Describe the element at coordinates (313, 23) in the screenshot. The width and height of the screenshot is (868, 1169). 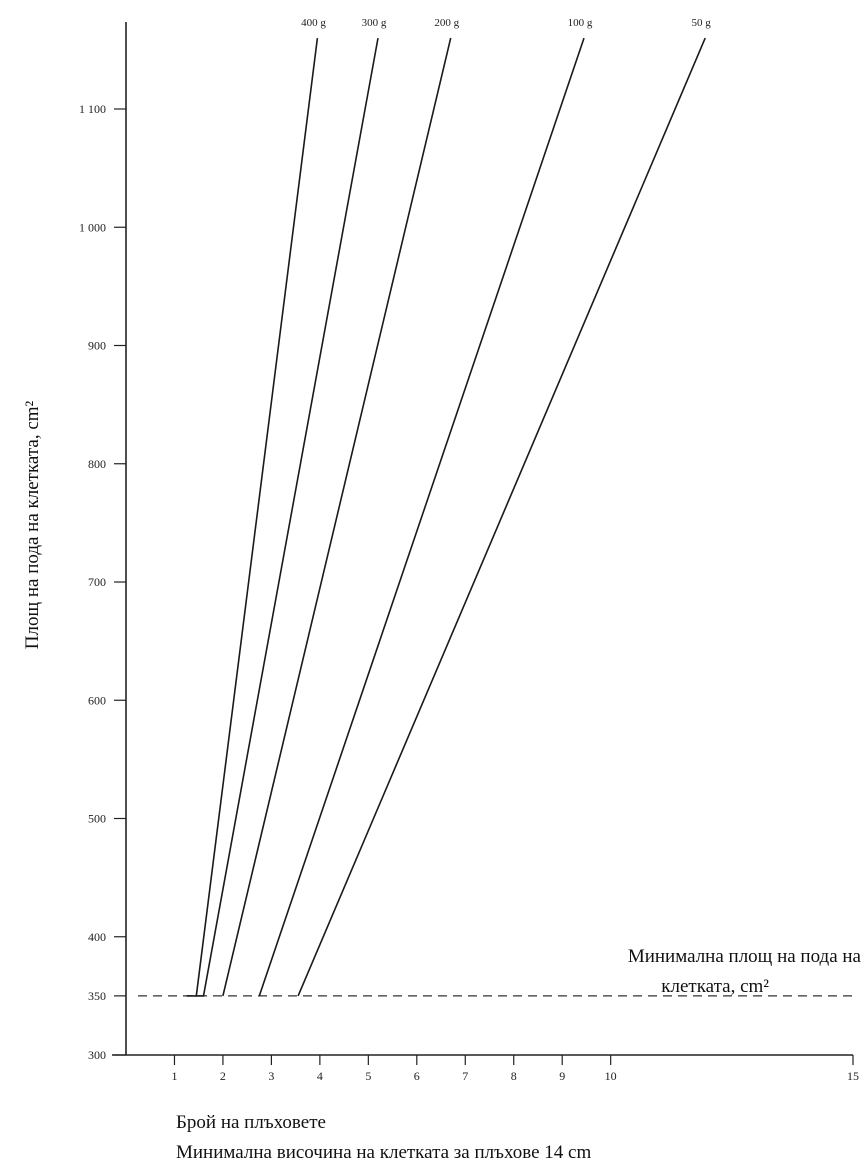
I see `series-label-0: 400 g` at that location.